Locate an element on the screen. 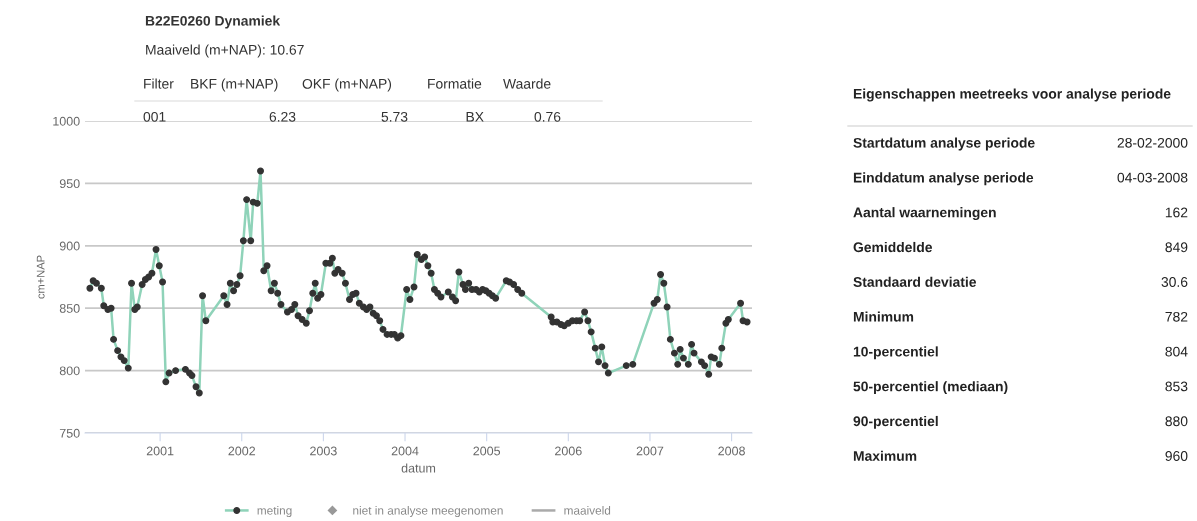 Image resolution: width=1197 pixels, height=521 pixels. text: 30.6 is located at coordinates (1174, 282).